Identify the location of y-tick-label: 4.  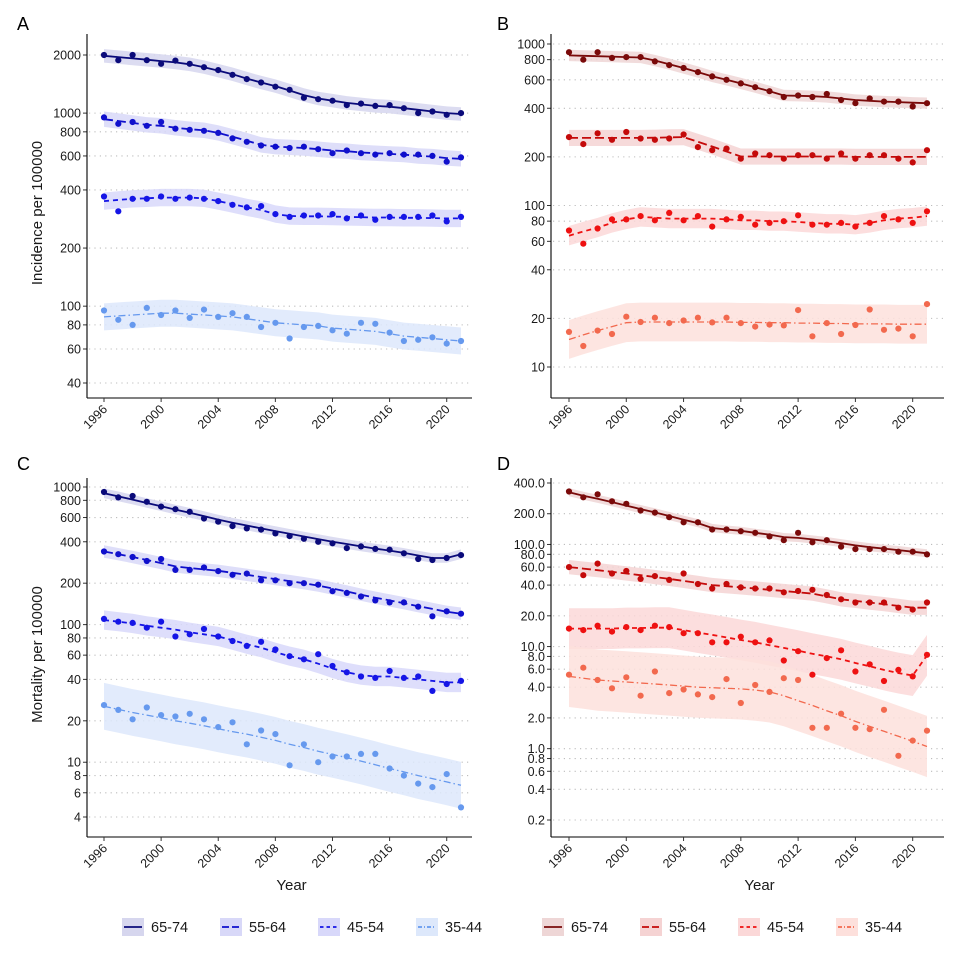
(77, 818).